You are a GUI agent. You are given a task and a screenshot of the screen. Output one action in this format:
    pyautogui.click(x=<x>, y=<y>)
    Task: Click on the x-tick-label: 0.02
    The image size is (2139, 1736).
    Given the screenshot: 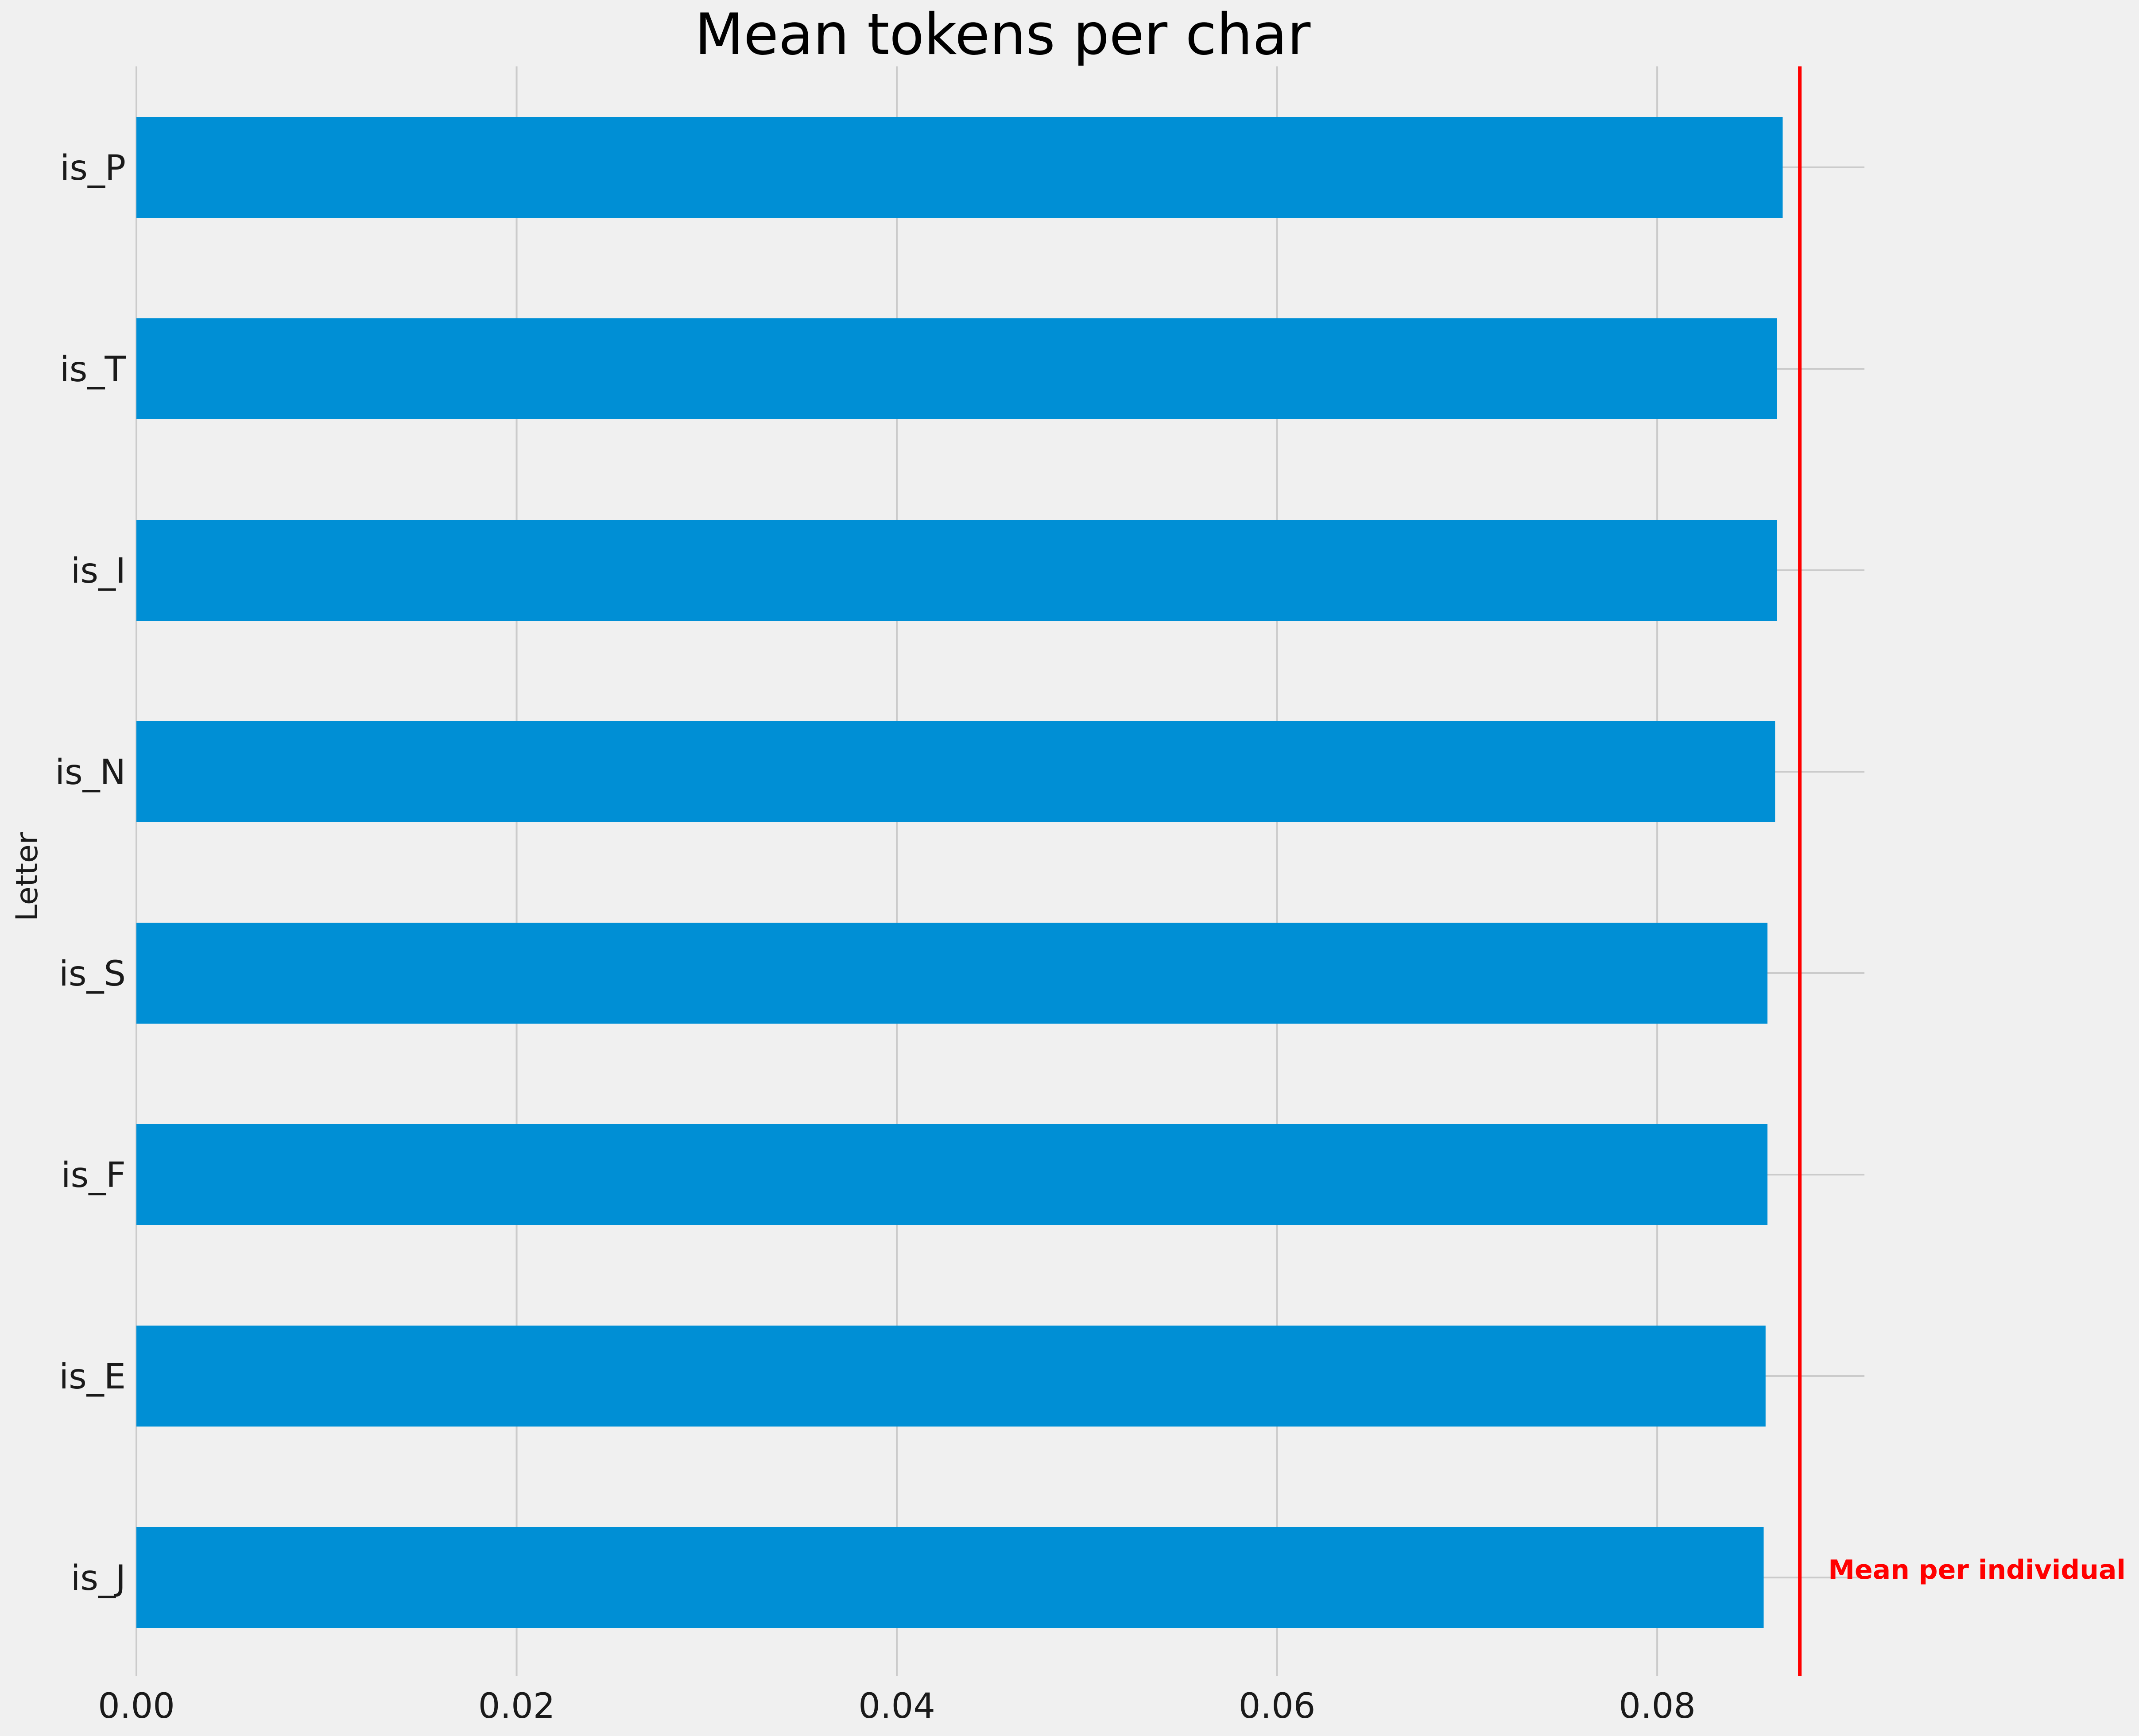 What is the action you would take?
    pyautogui.click(x=517, y=1706)
    